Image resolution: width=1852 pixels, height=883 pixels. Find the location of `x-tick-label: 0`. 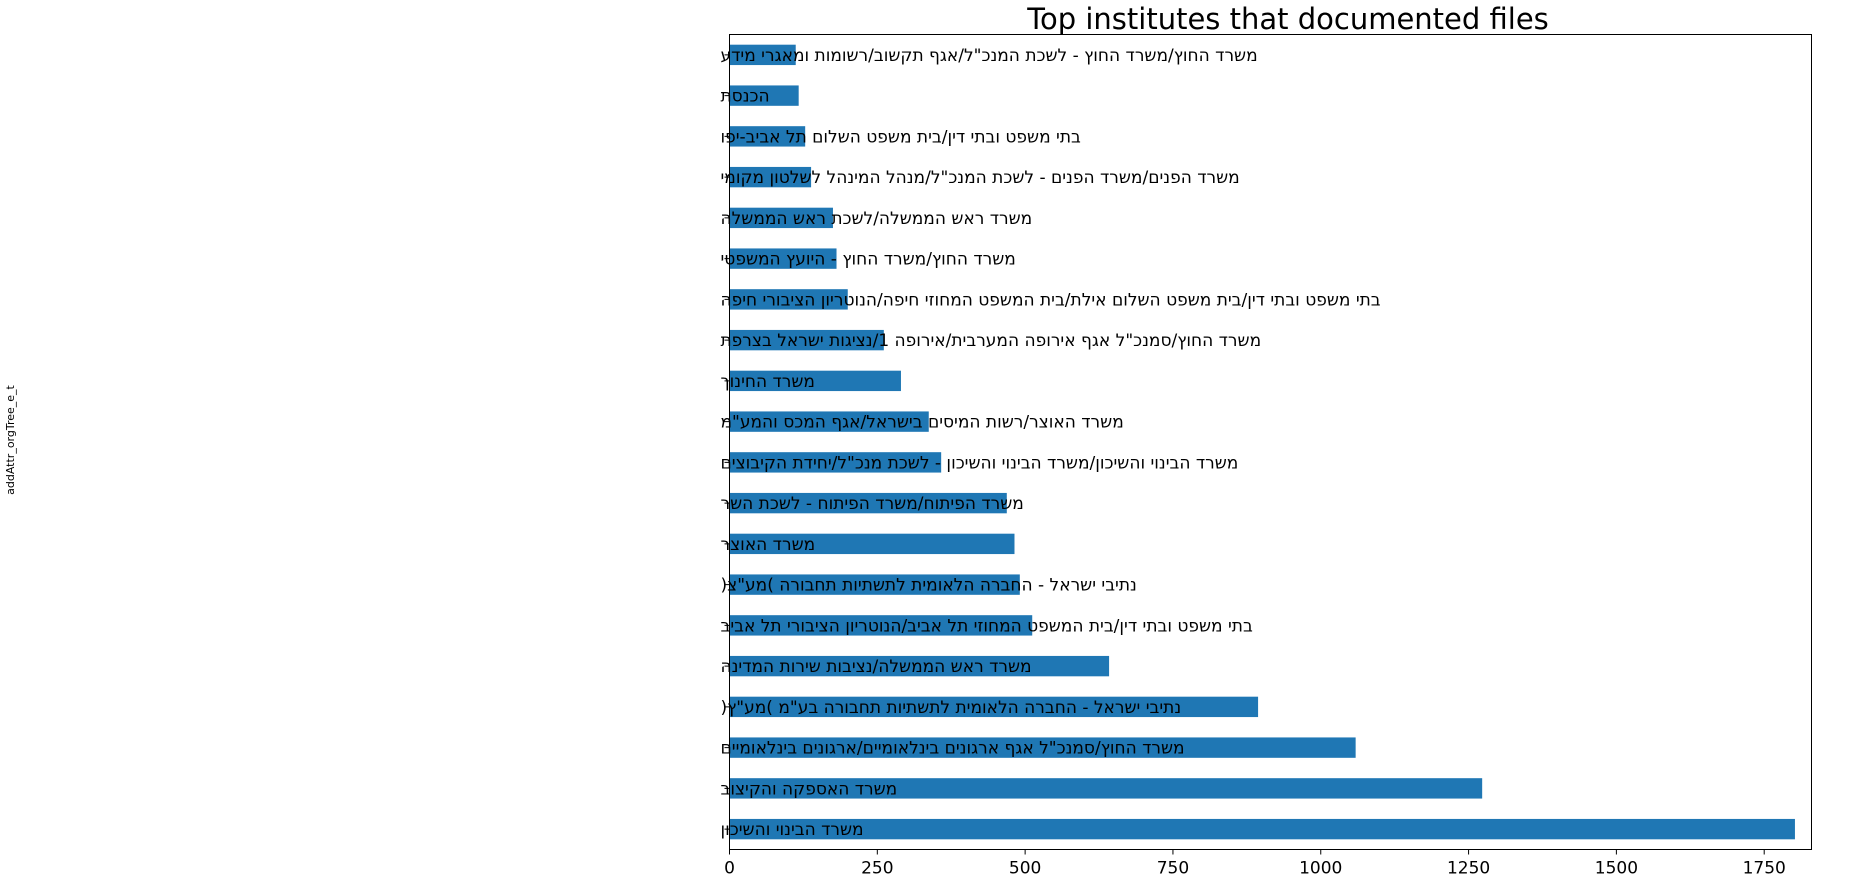

x-tick-label: 0 is located at coordinates (729, 869).